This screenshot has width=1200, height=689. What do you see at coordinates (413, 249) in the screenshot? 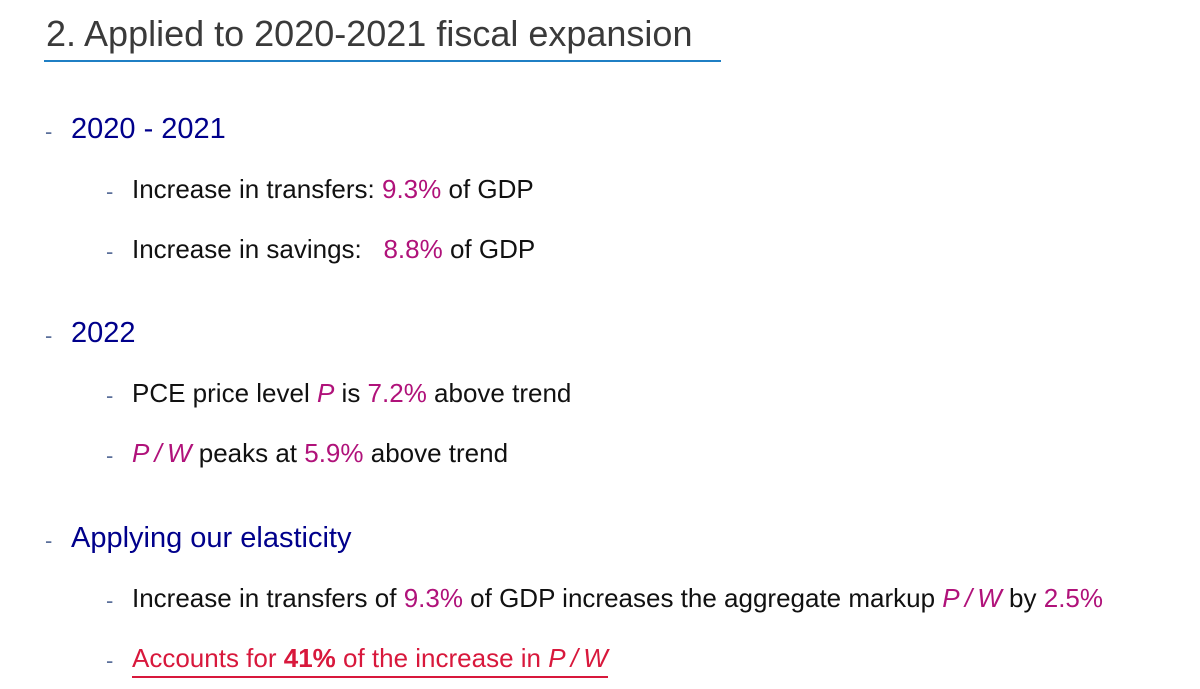
I see `value-highlight: 8.8%` at bounding box center [413, 249].